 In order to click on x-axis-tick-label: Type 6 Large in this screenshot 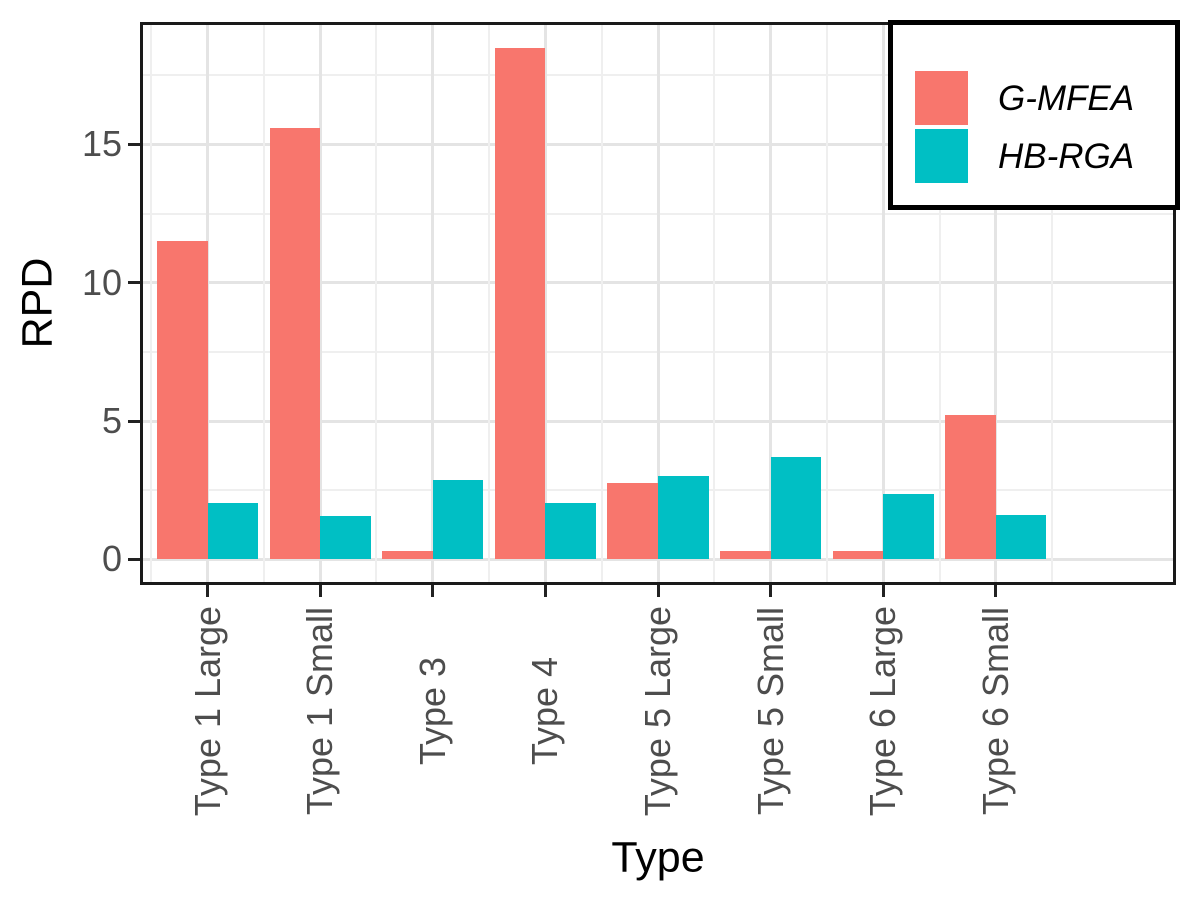, I will do `click(883, 711)`.